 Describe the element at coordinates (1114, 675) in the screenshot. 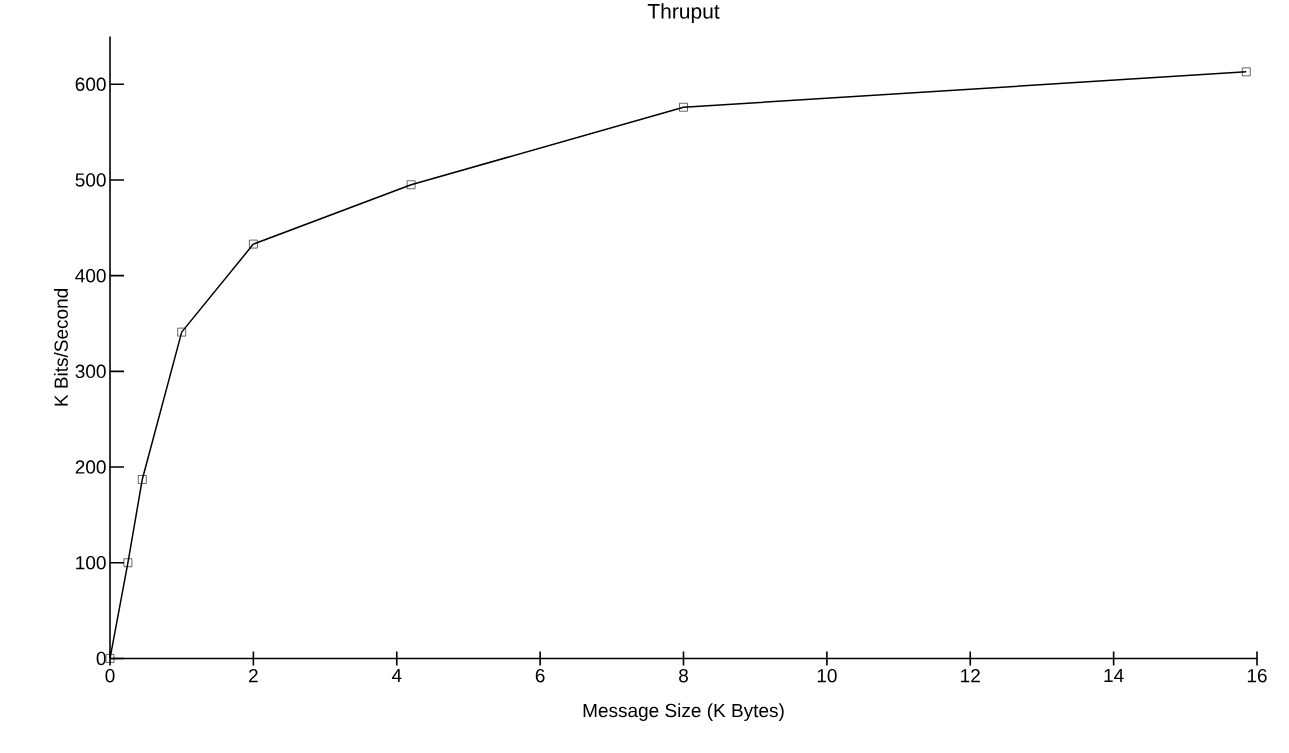

I see `x-tick-label: 14` at that location.